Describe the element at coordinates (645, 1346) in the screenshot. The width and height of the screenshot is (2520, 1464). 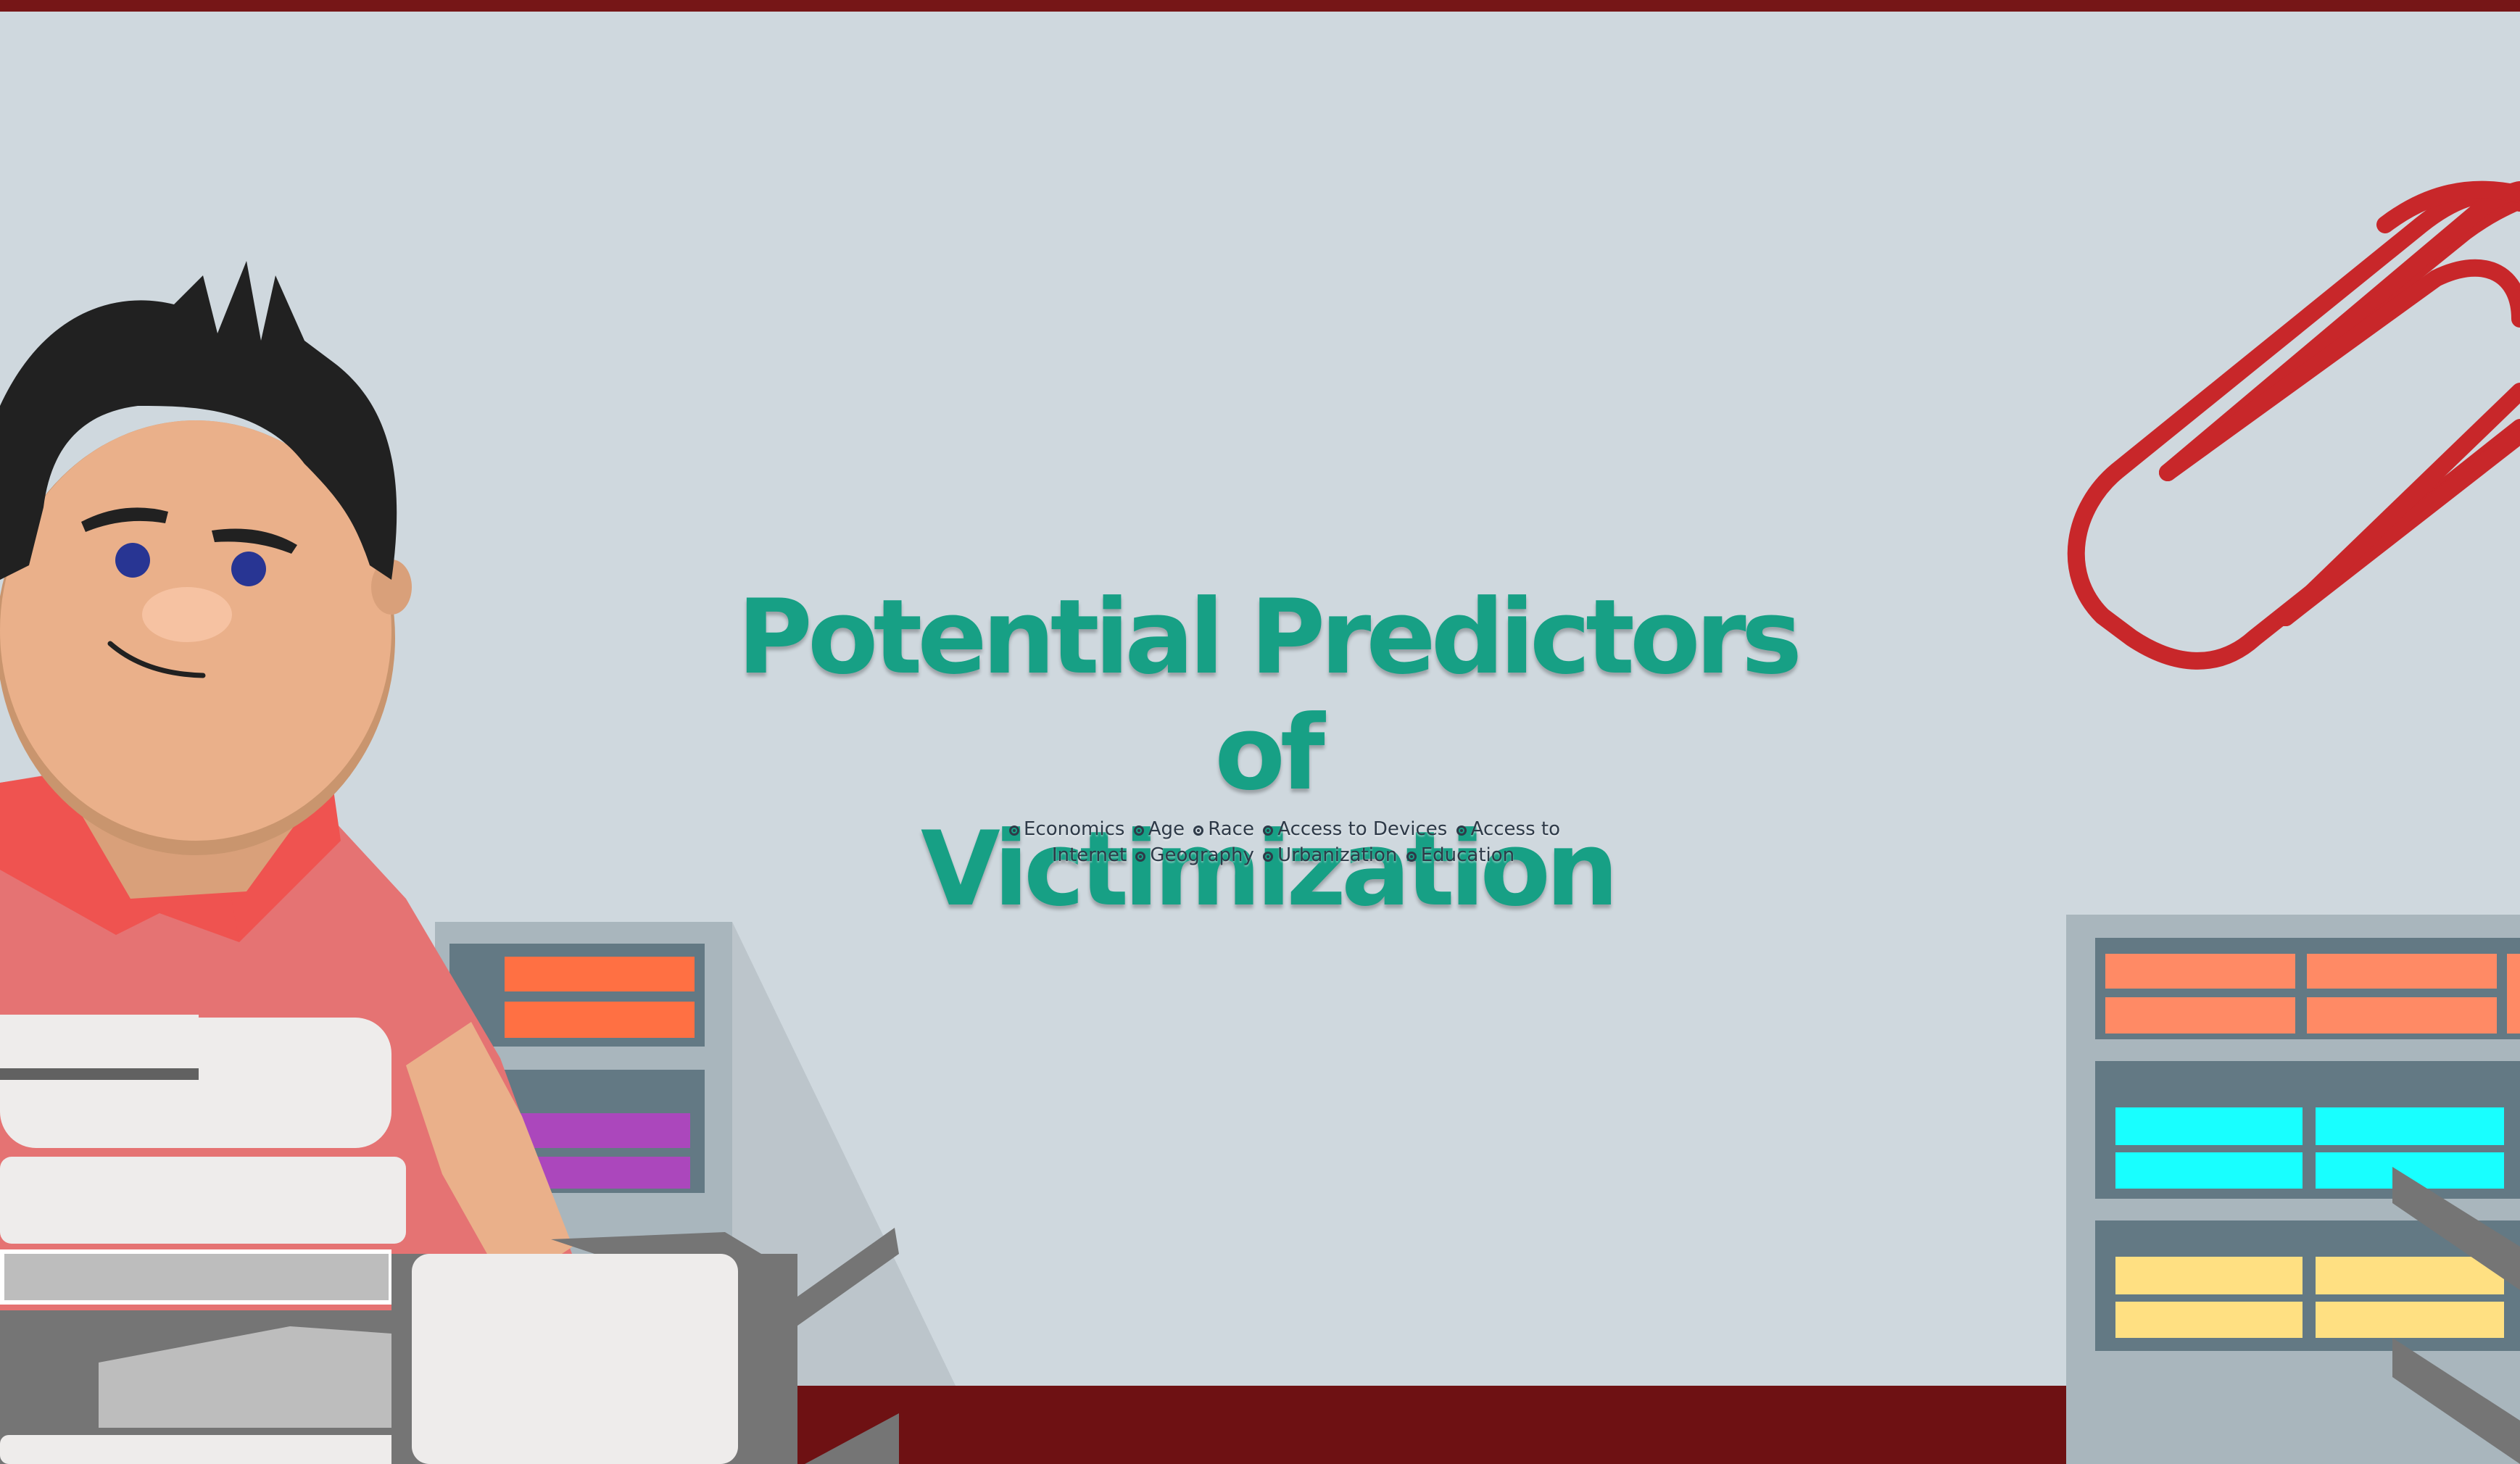
I see `copy-machine` at that location.